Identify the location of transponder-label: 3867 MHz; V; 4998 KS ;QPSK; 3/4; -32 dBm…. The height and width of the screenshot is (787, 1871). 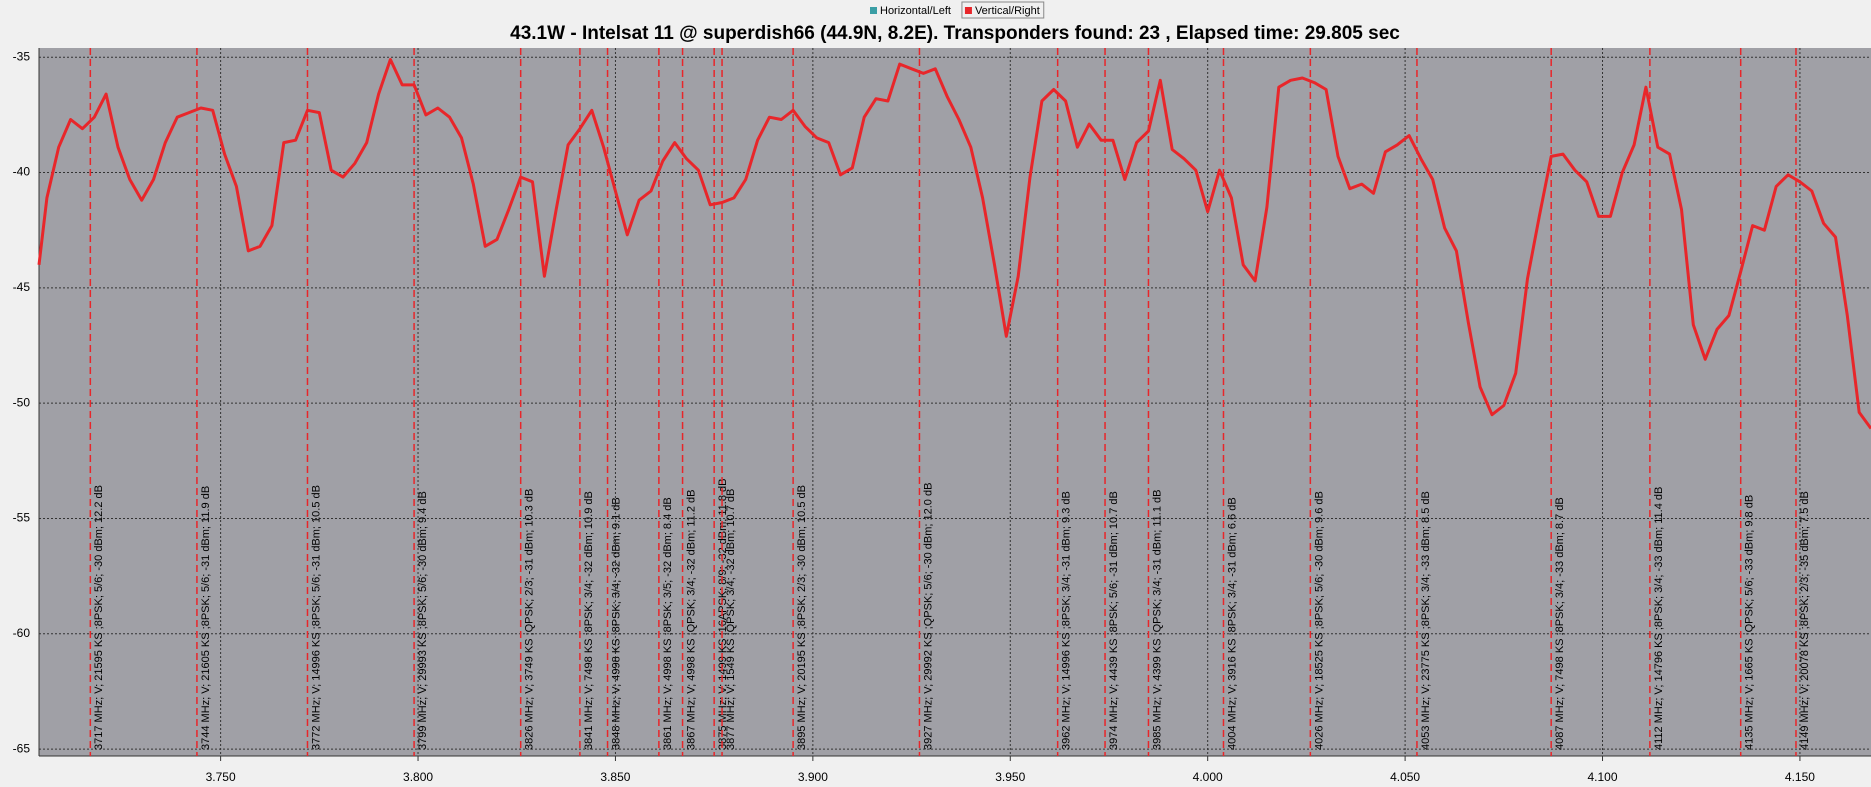
(691, 620).